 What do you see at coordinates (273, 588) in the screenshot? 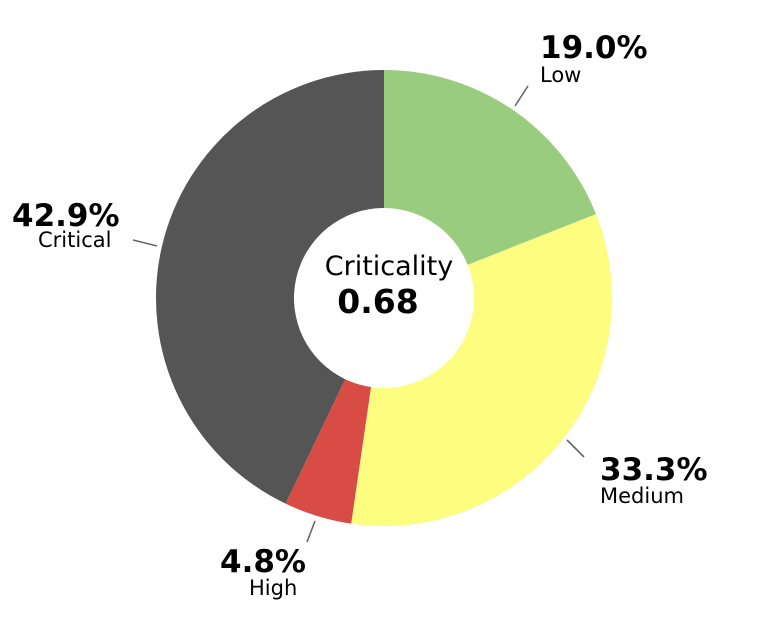
I see `category-label-high: High` at bounding box center [273, 588].